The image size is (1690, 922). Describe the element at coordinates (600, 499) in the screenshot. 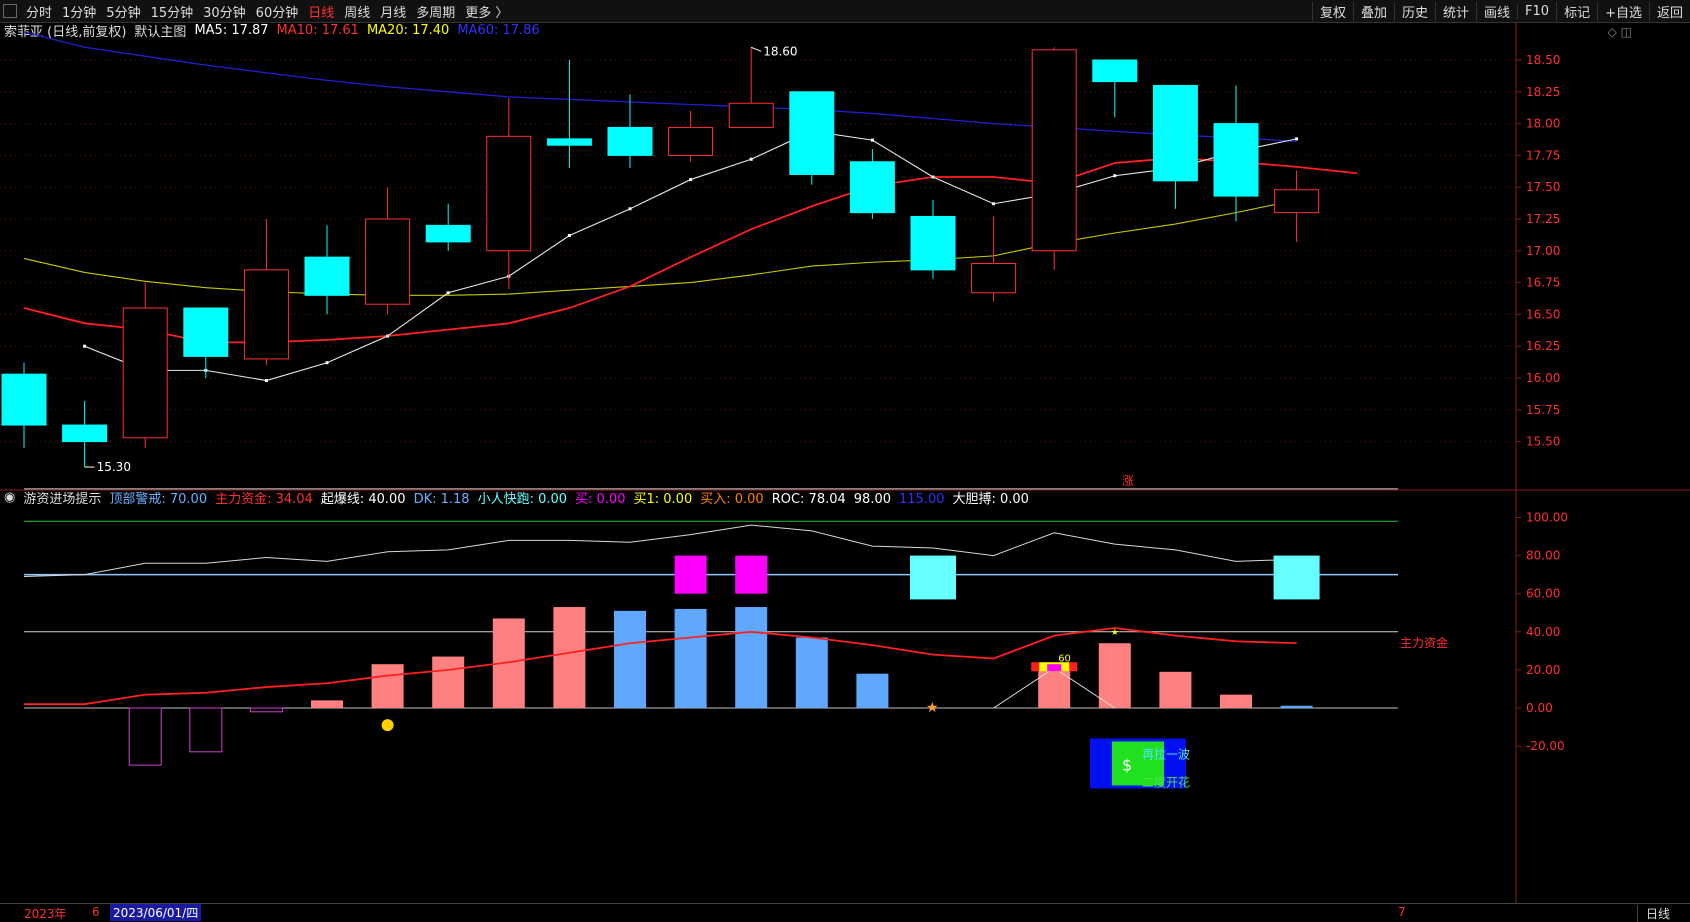

I see `indicator-value-5: 买: 0.00` at that location.